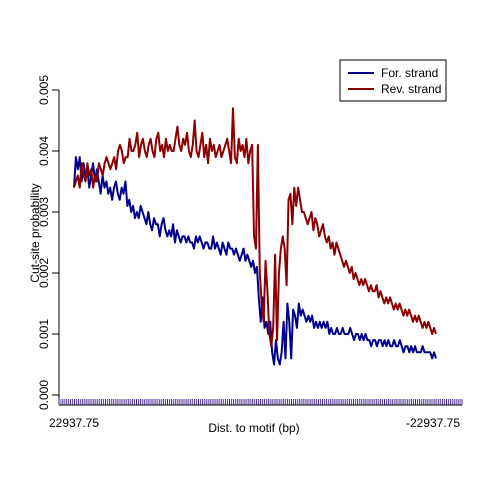  I want to click on y-axis-ticks: 0.000 0.001 0.002 0.003 0.004 0.005, so click(48, 242).